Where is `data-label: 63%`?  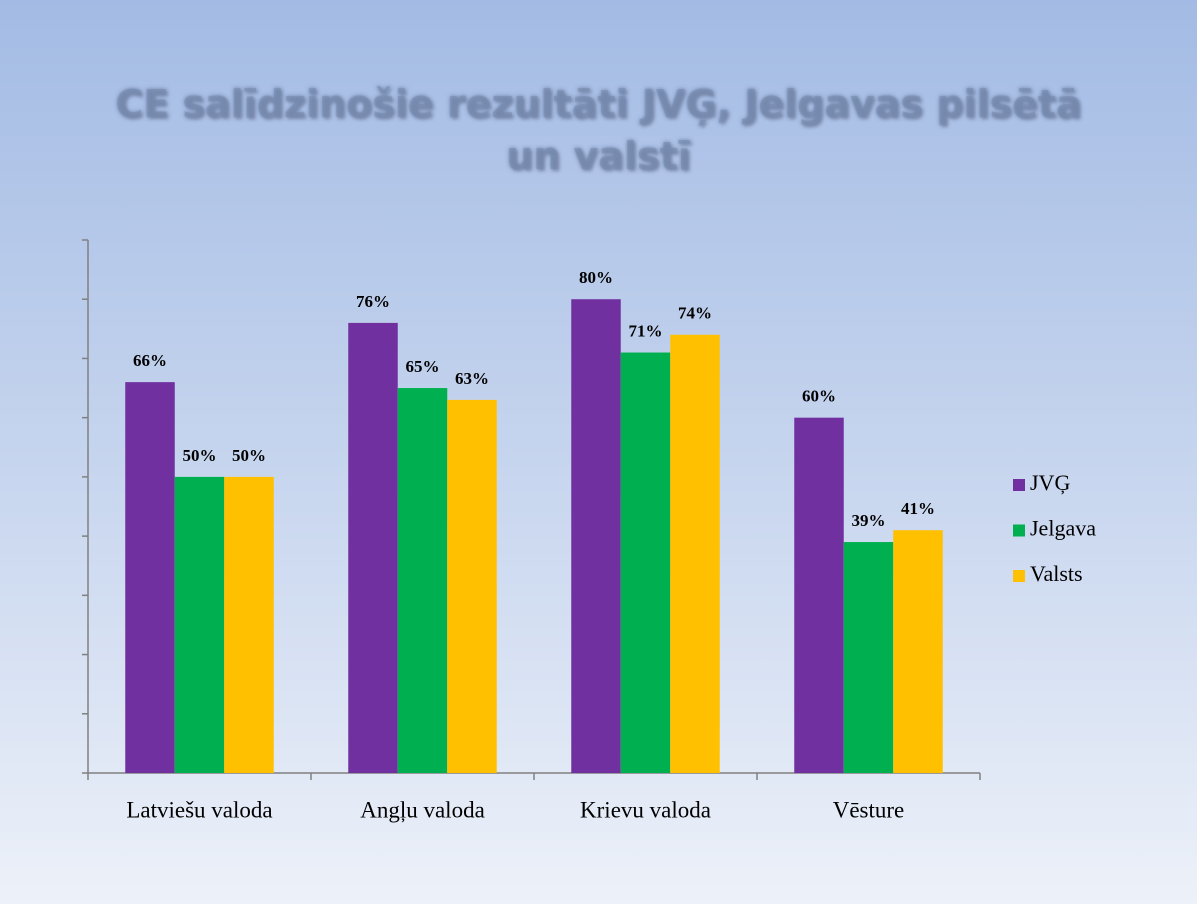
data-label: 63% is located at coordinates (472, 378).